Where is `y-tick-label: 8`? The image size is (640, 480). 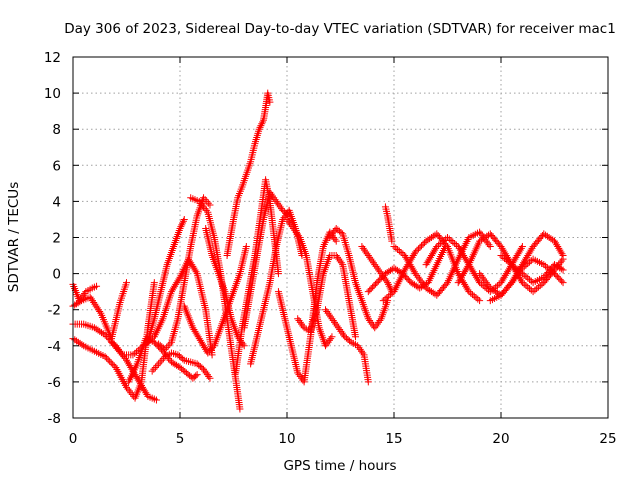 y-tick-label: 8 is located at coordinates (56, 130).